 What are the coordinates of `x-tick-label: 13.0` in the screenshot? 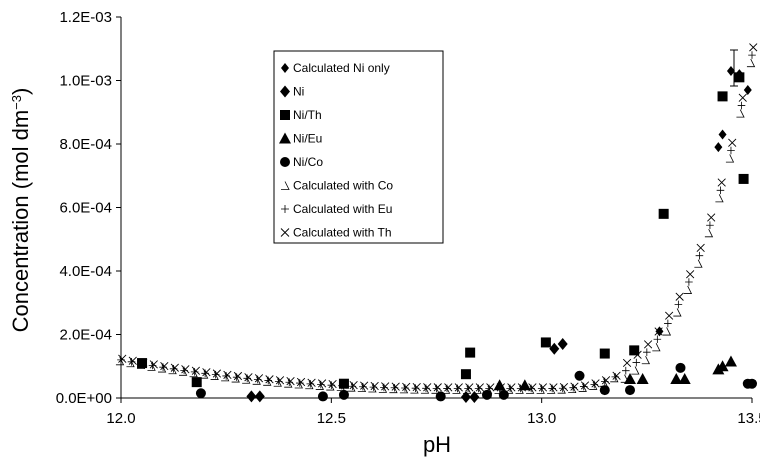 It's located at (541, 418).